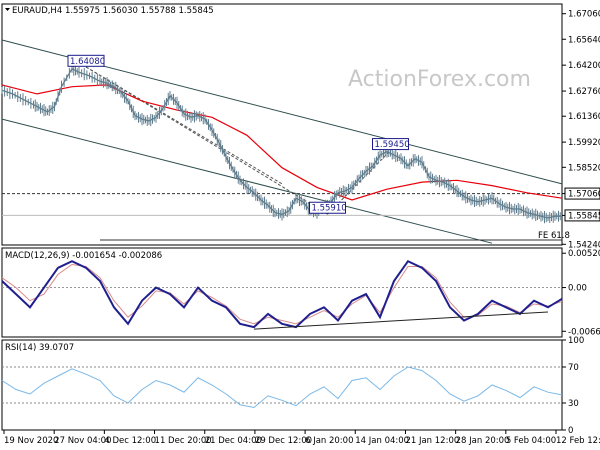  What do you see at coordinates (578, 441) in the screenshot?
I see `x-tick-label: 12 Feb 12:00` at bounding box center [578, 441].